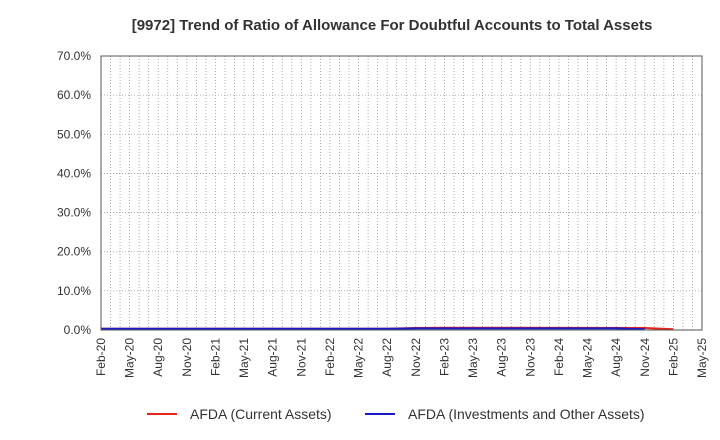 This screenshot has height=440, width=720. Describe the element at coordinates (673, 357) in the screenshot. I see `x-tick-label: Feb-25` at that location.